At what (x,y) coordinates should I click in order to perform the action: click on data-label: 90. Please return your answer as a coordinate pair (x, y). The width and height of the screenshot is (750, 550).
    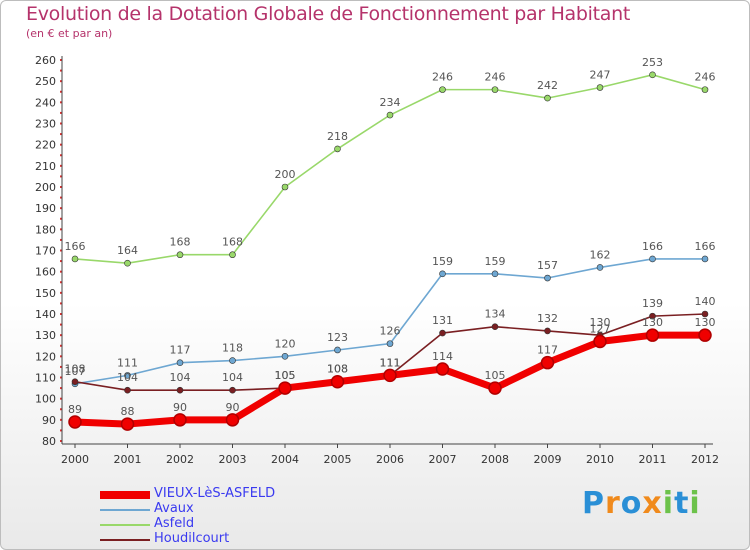
    Looking at the image, I should click on (233, 407).